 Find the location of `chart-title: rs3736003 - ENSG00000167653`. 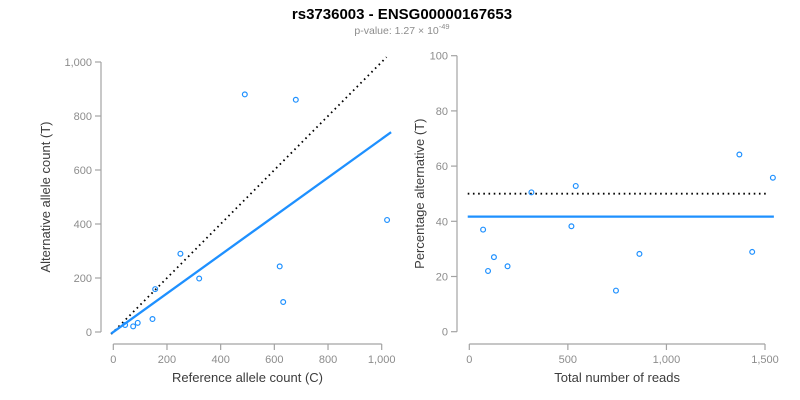

chart-title: rs3736003 - ENSG00000167653 is located at coordinates (402, 14).